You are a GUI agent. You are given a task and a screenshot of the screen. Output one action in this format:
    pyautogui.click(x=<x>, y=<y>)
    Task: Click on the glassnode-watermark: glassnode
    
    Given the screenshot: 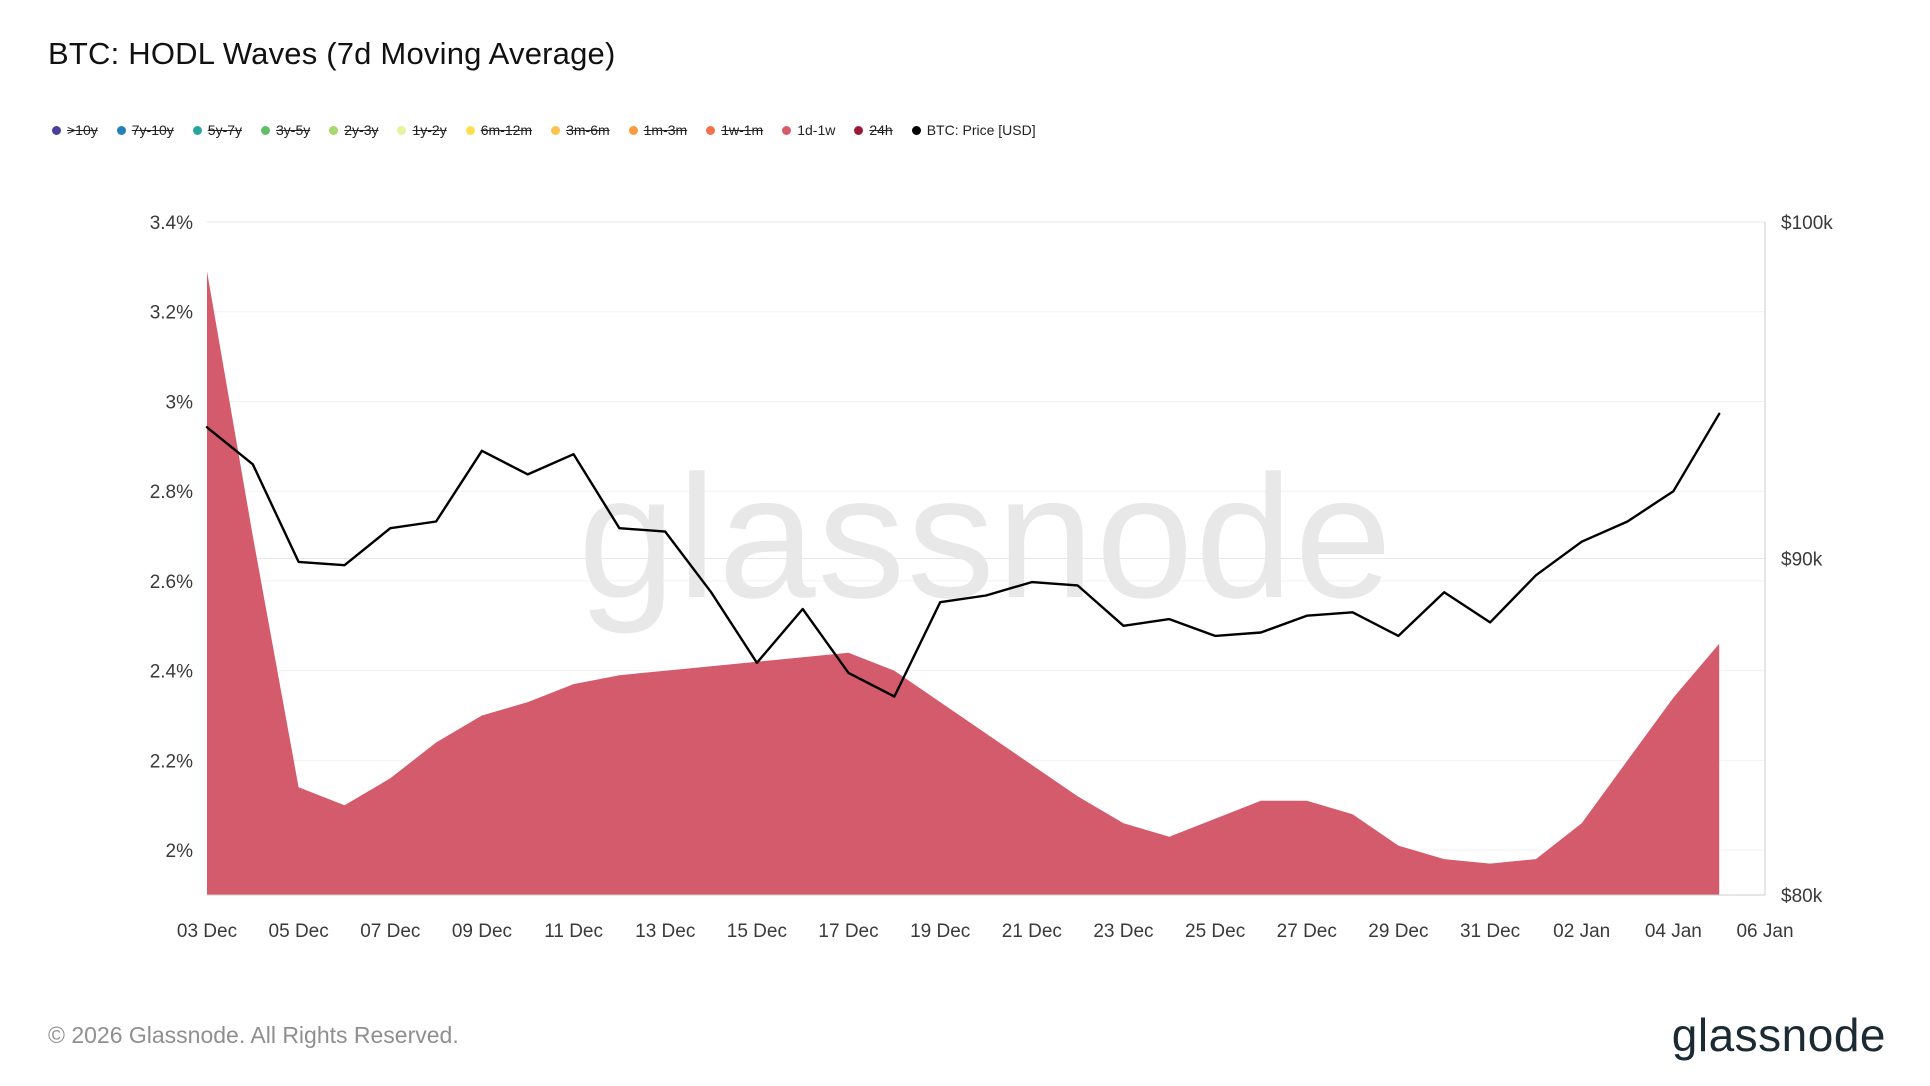 What is the action you would take?
    pyautogui.click(x=986, y=537)
    